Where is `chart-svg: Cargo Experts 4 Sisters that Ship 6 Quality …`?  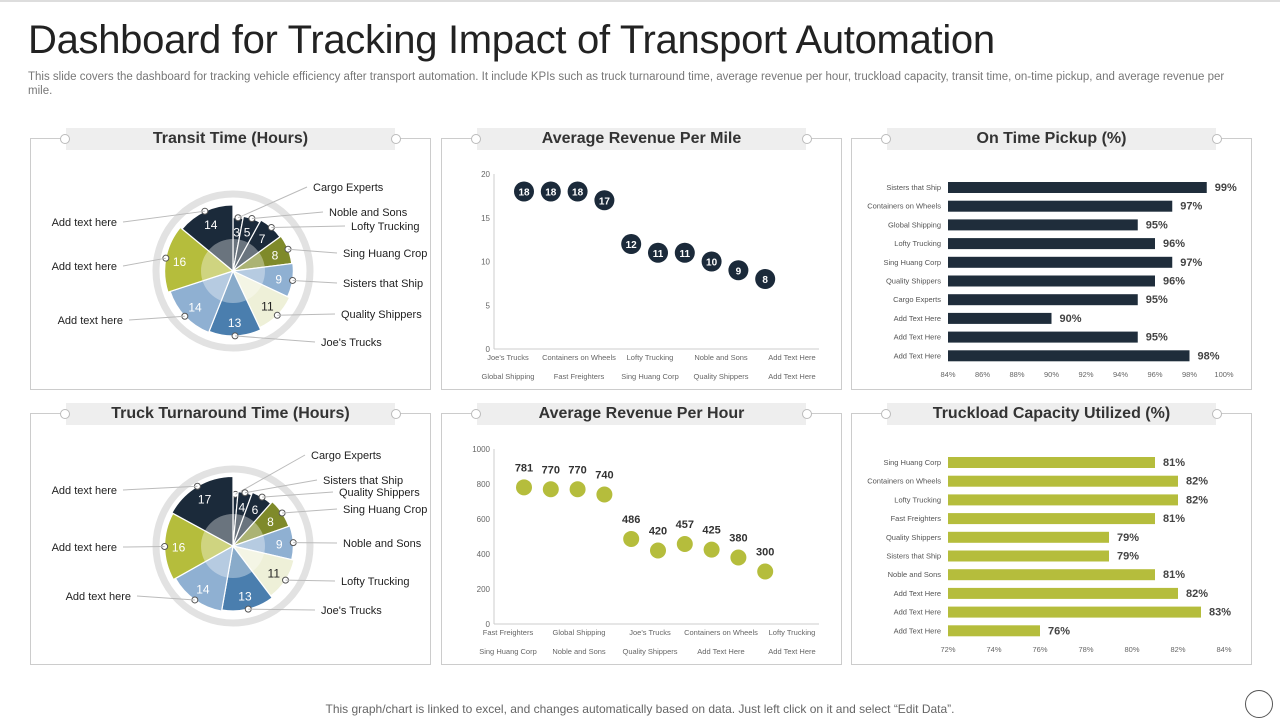
chart-svg: Cargo Experts 4 Sisters that Ship 6 Quality … is located at coordinates (239, 538).